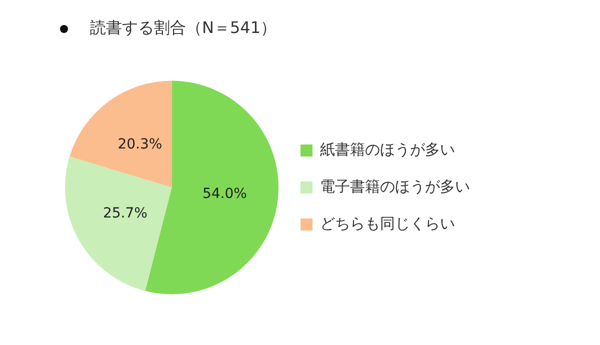 Image resolution: width=600 pixels, height=345 pixels. What do you see at coordinates (125, 213) in the screenshot?
I see `data-label: 25.7%` at bounding box center [125, 213].